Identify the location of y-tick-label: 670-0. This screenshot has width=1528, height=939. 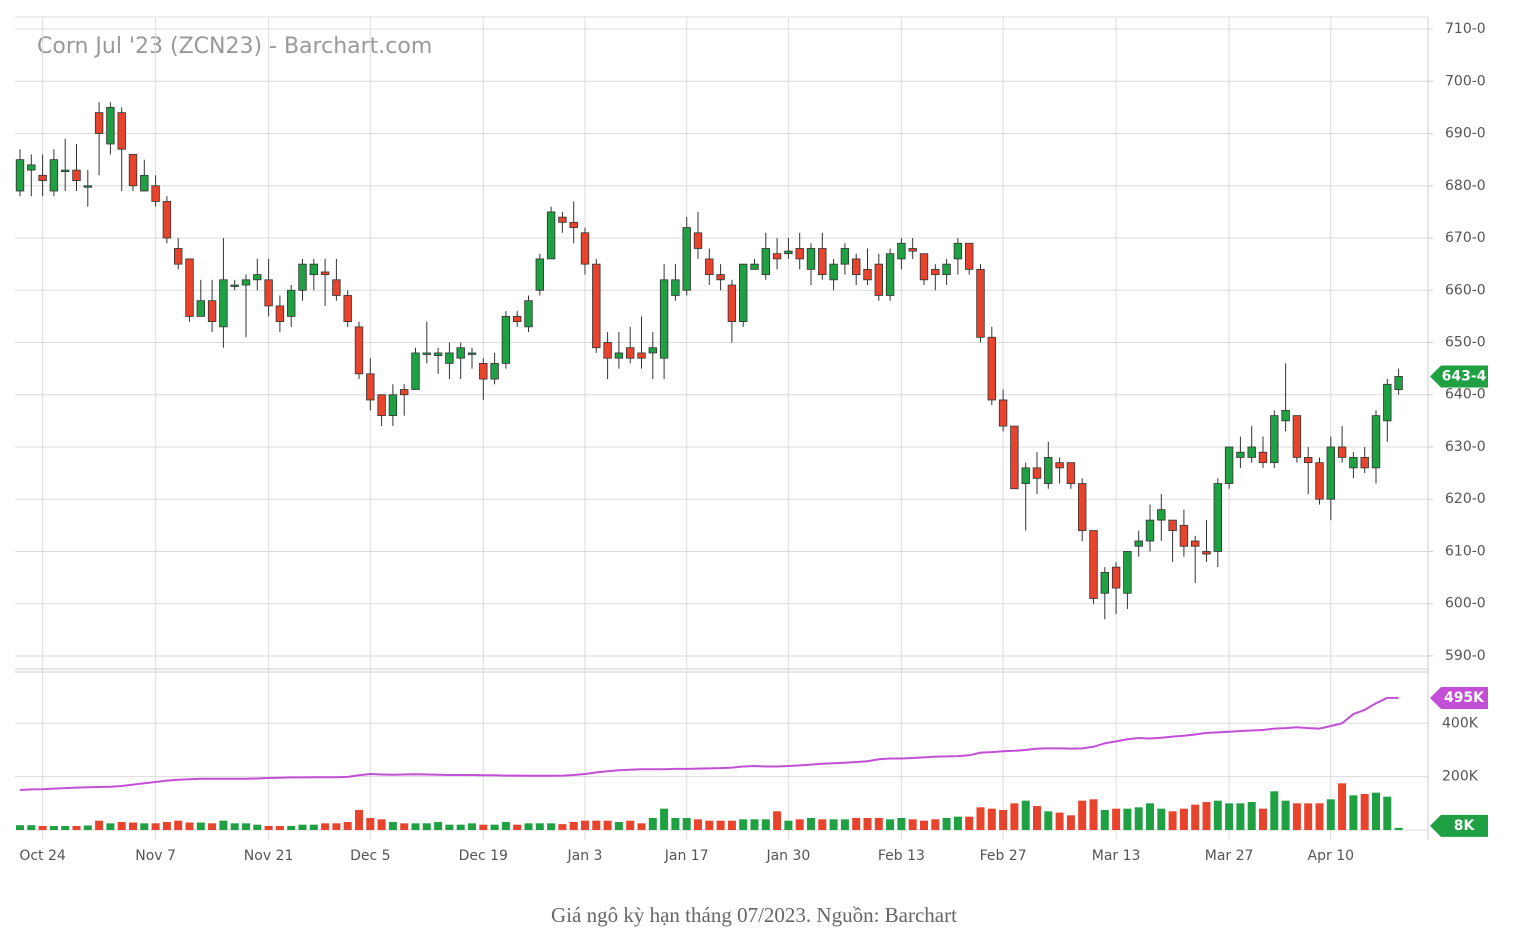
(1465, 238).